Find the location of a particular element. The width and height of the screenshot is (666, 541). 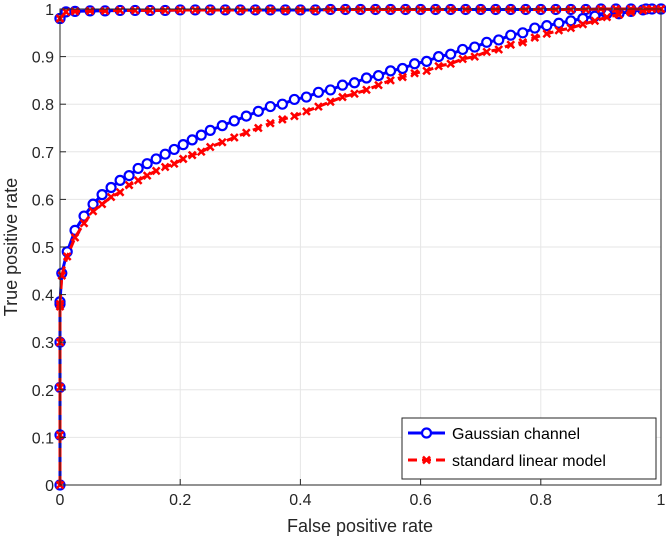

x-tick-label: 0.2 is located at coordinates (180, 500).